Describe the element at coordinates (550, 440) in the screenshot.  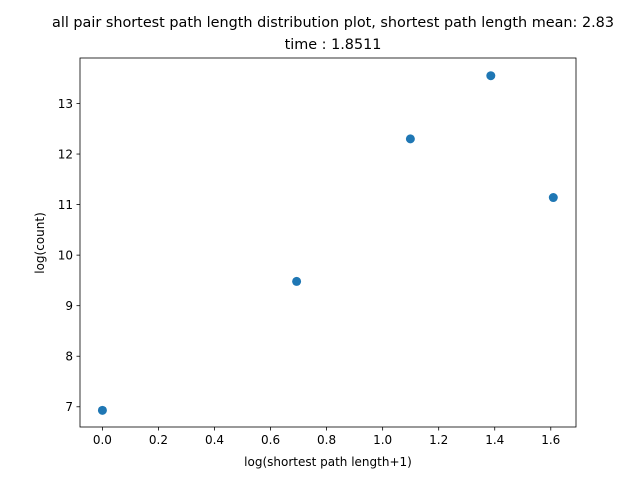
I see `x-tick-label: 1.6` at that location.